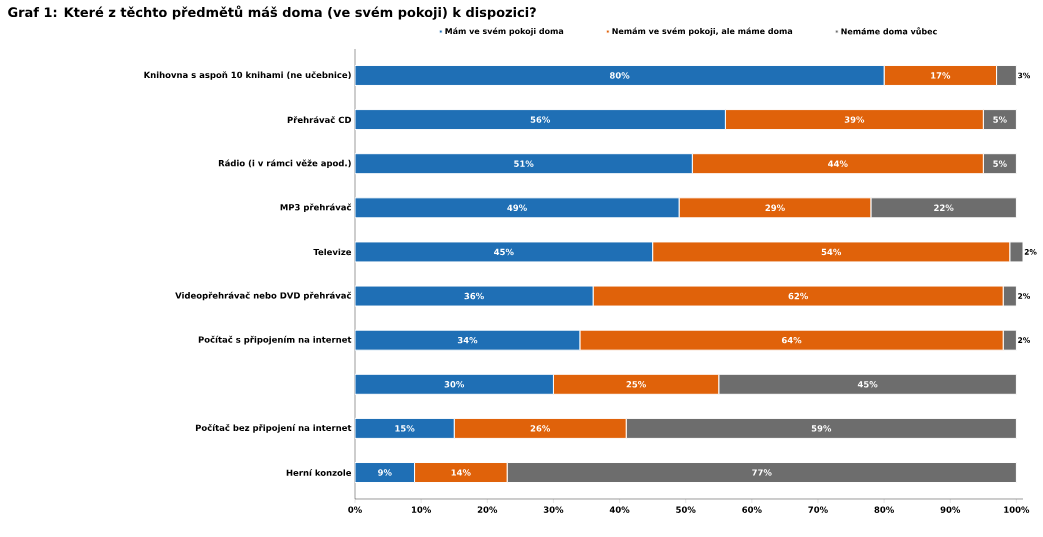 This screenshot has width=1043, height=537. I want to click on x-tick-label: 80%, so click(884, 509).